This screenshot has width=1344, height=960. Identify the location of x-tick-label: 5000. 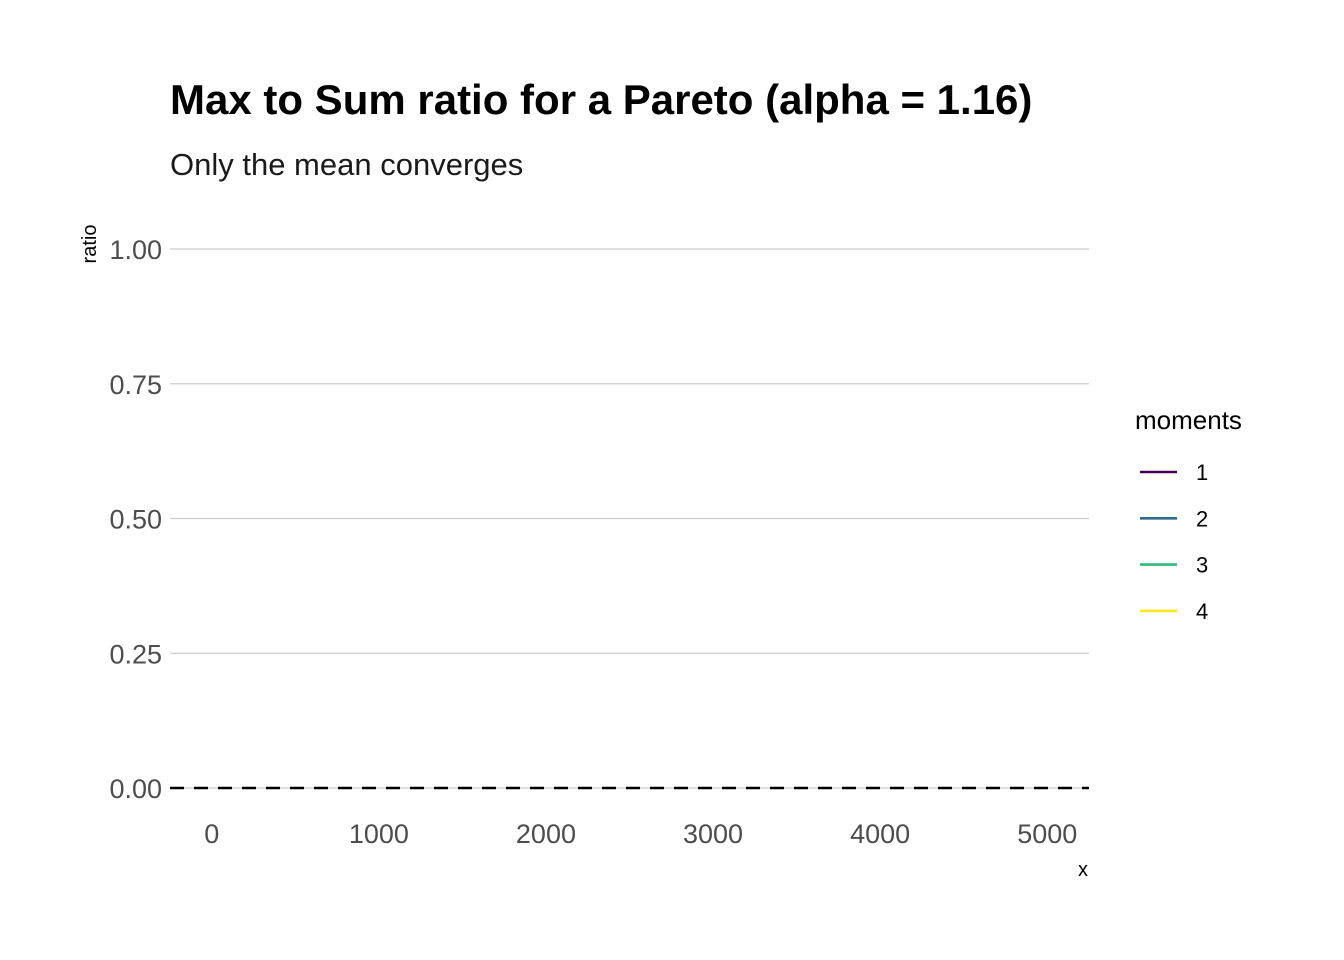
(1047, 834).